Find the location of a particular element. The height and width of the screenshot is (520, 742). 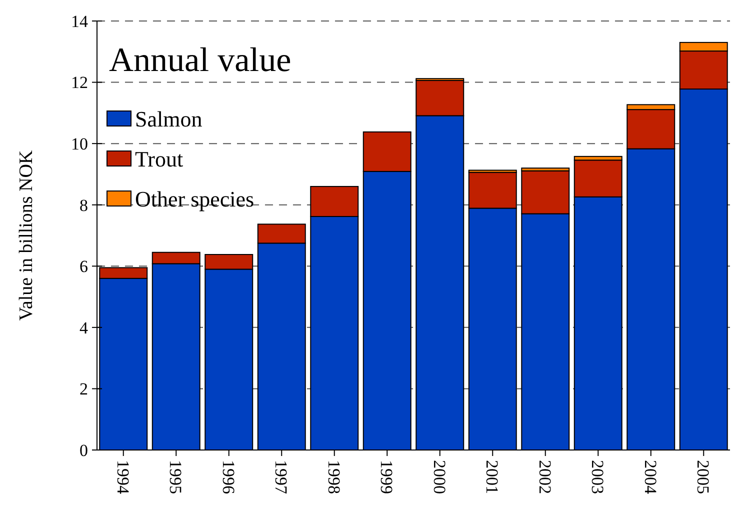

legend-label: Trout is located at coordinates (159, 159).